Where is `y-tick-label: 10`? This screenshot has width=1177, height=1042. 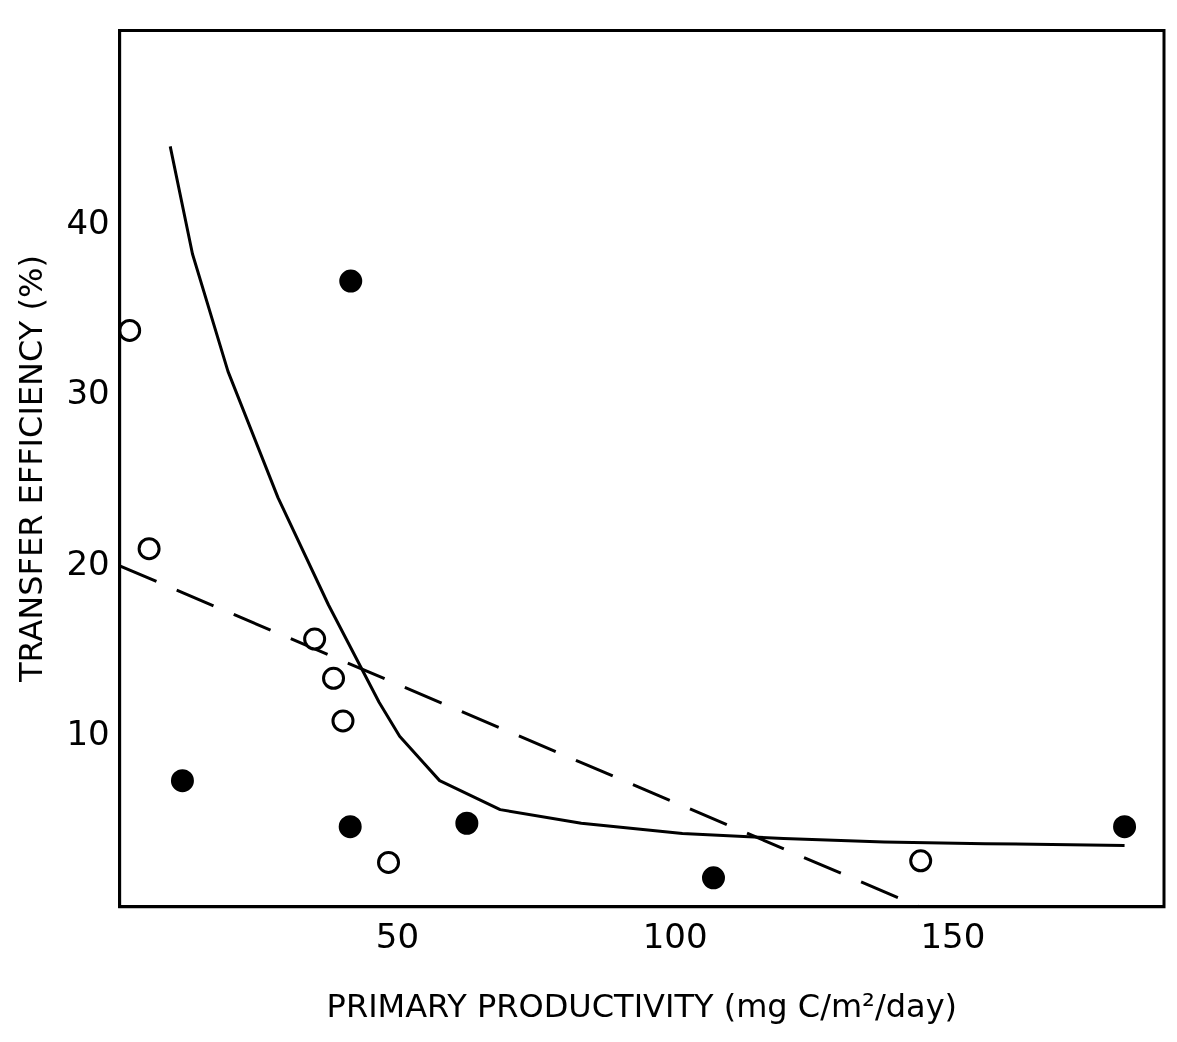 y-tick-label: 10 is located at coordinates (88, 733).